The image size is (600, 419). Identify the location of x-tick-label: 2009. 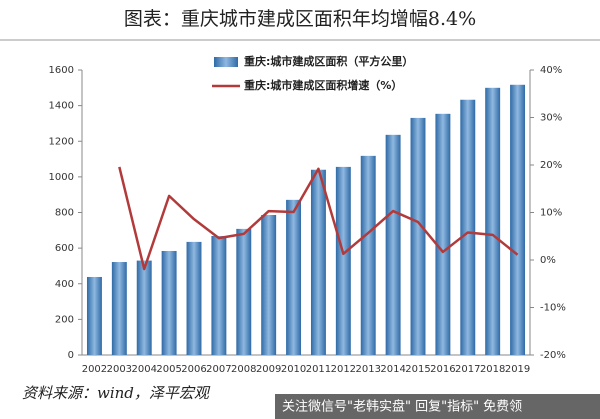
(268, 369).